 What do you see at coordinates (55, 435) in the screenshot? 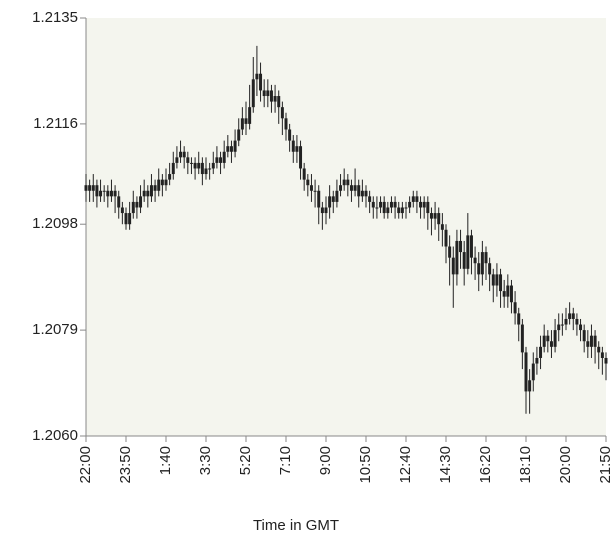
I see `y-tick-label: 1.2060` at bounding box center [55, 435].